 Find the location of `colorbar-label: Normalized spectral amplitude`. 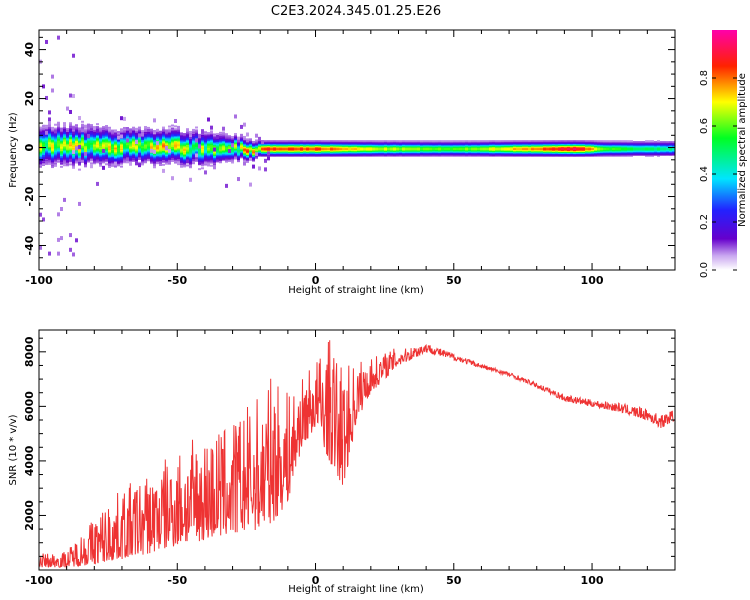

colorbar-label: Normalized spectral amplitude is located at coordinates (742, 150).